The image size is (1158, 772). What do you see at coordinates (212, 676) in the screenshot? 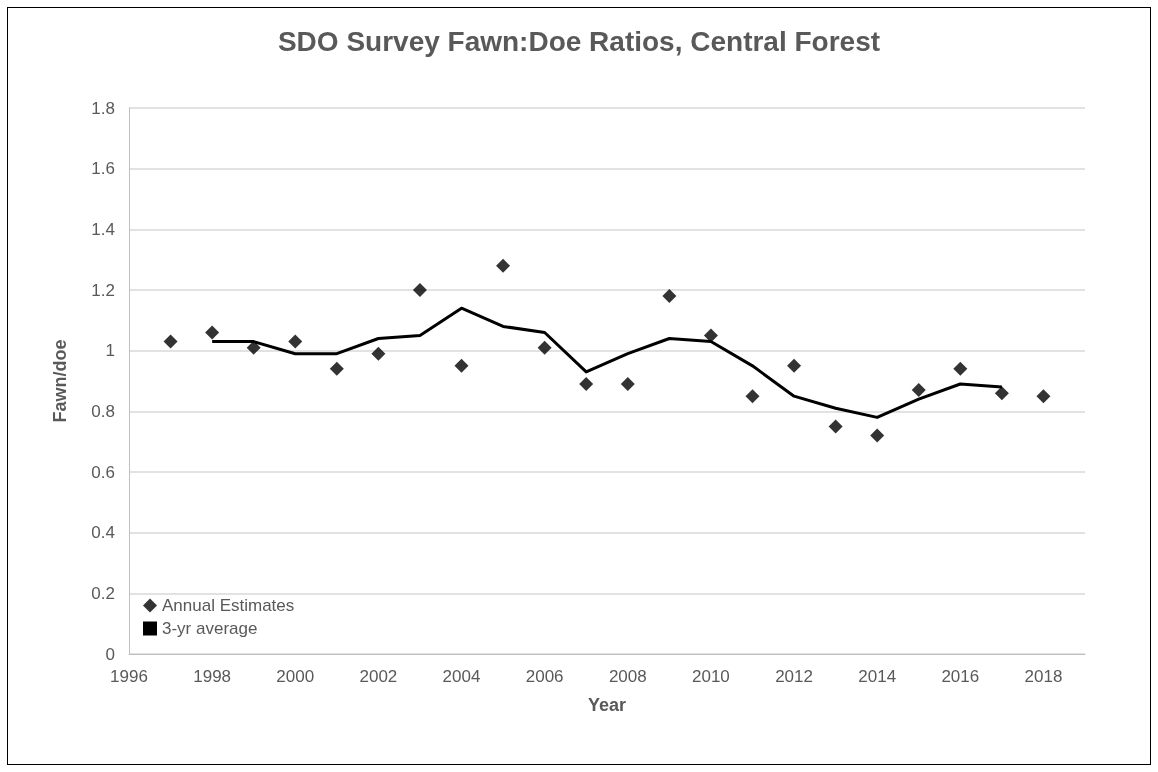
I see `x-tick-label: 1998` at bounding box center [212, 676].